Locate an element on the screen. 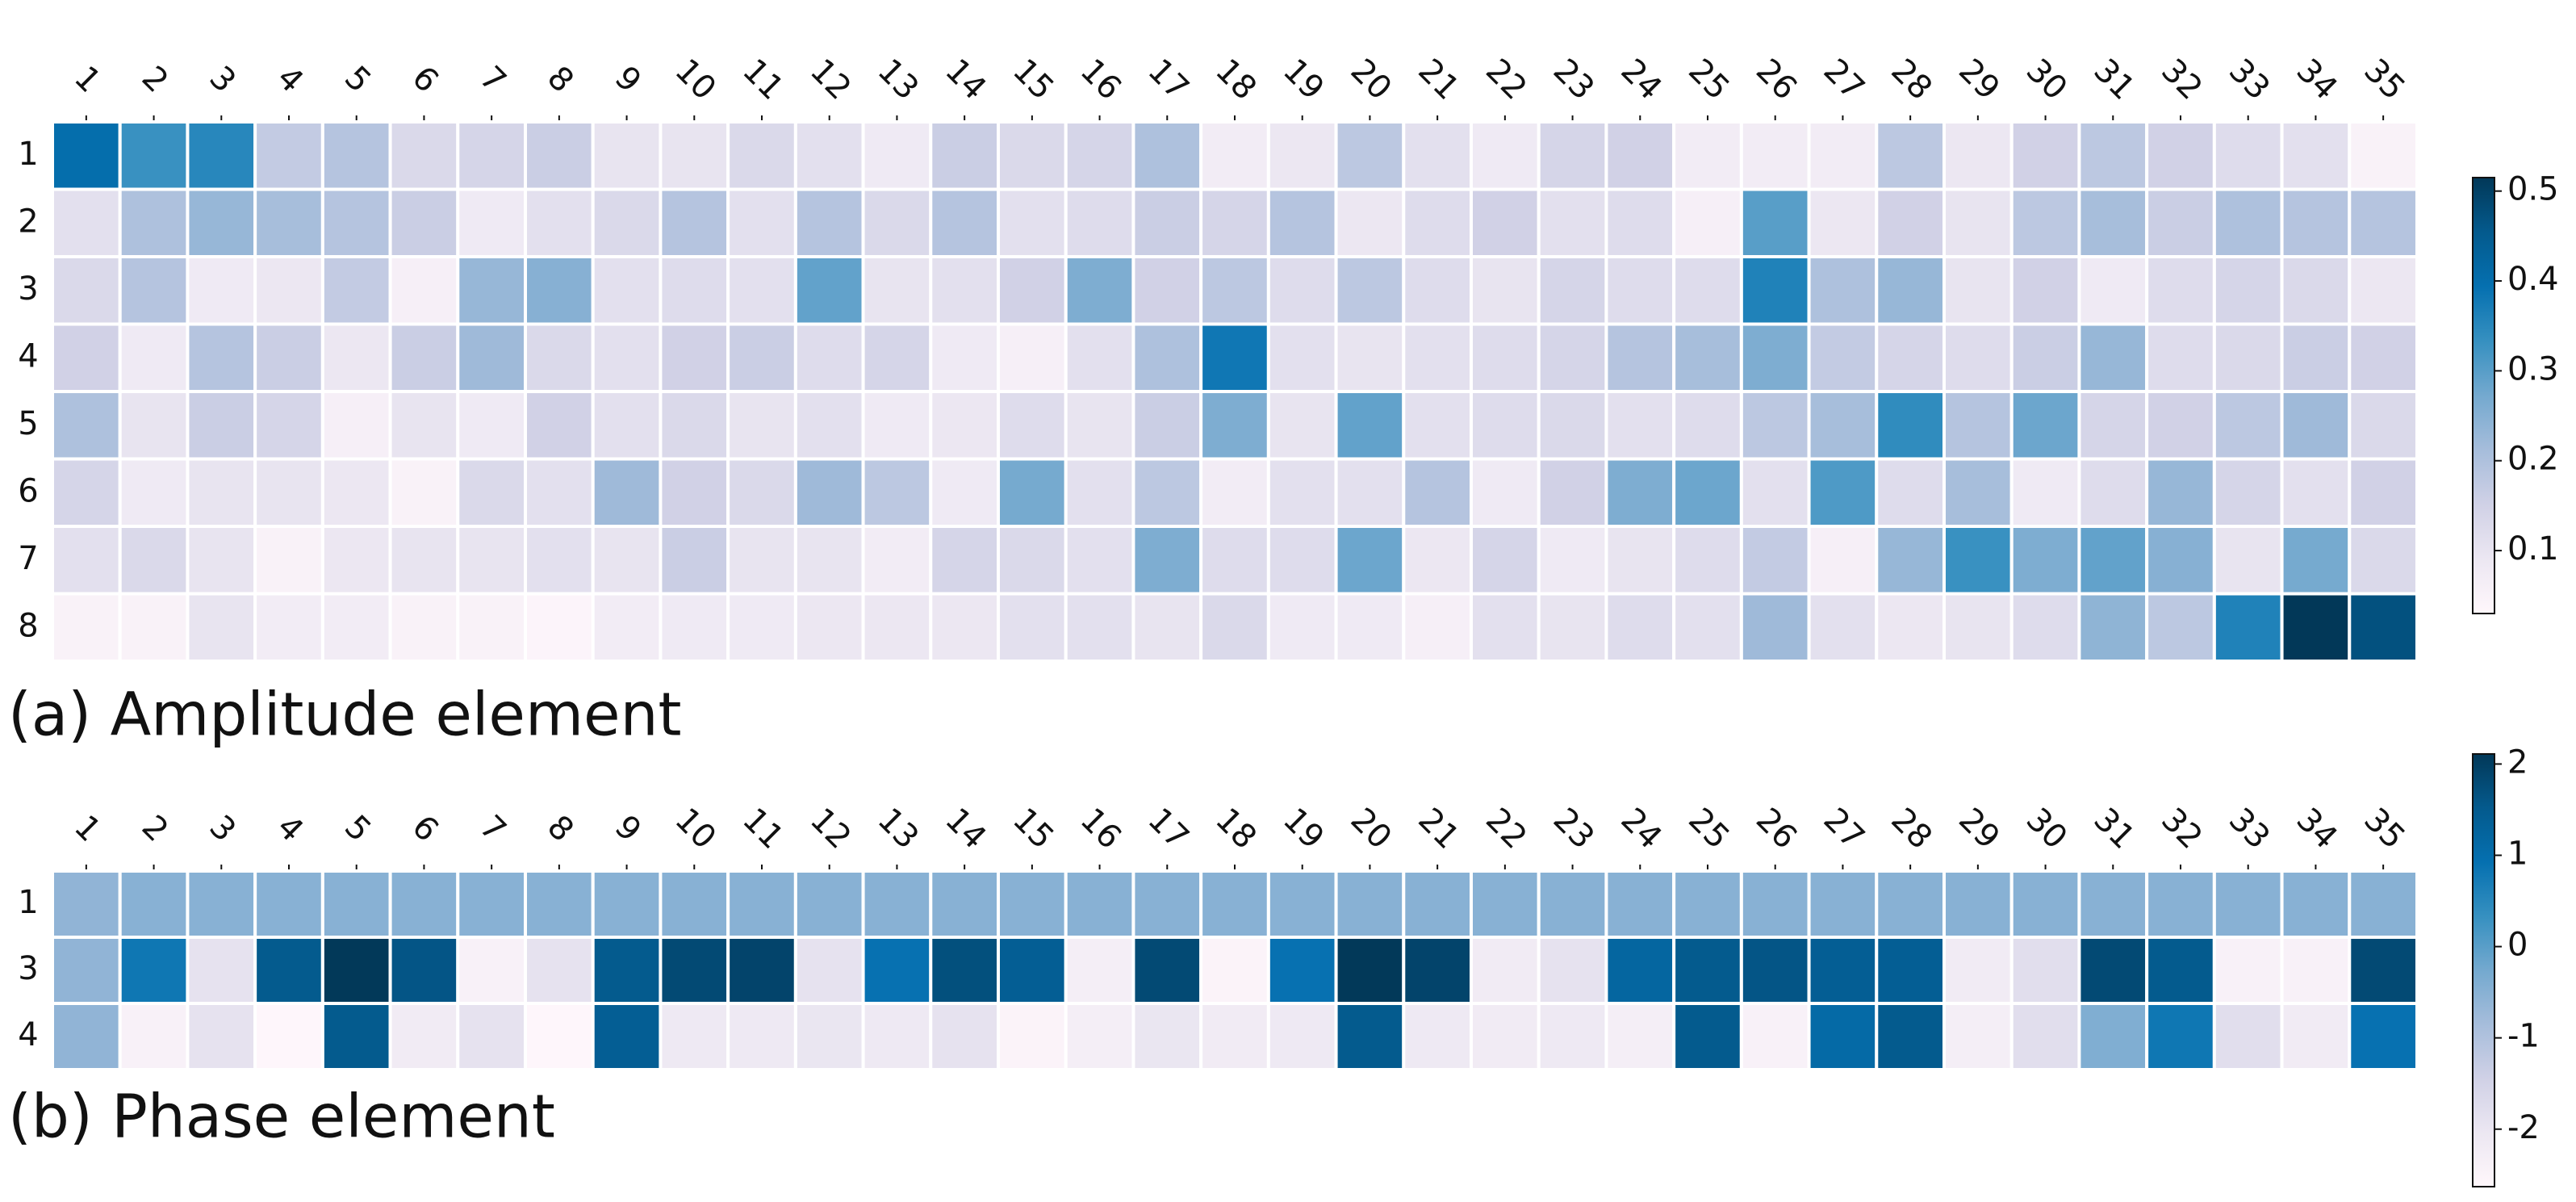 Image resolution: width=2576 pixels, height=1202 pixels. colorbar-tick-label: 1 is located at coordinates (2517, 854).